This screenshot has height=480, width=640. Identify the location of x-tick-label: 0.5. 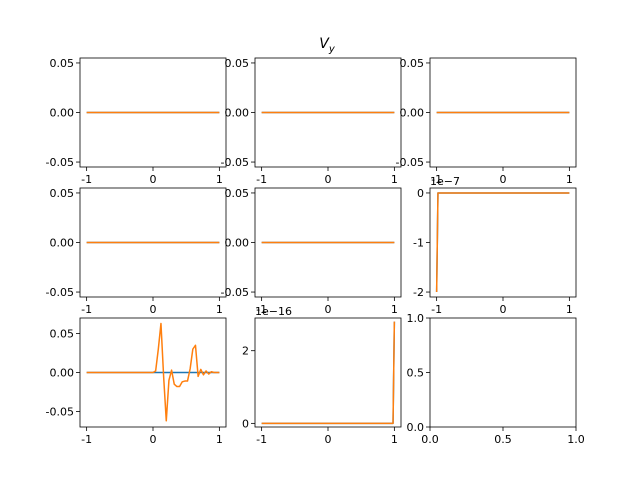
(503, 439).